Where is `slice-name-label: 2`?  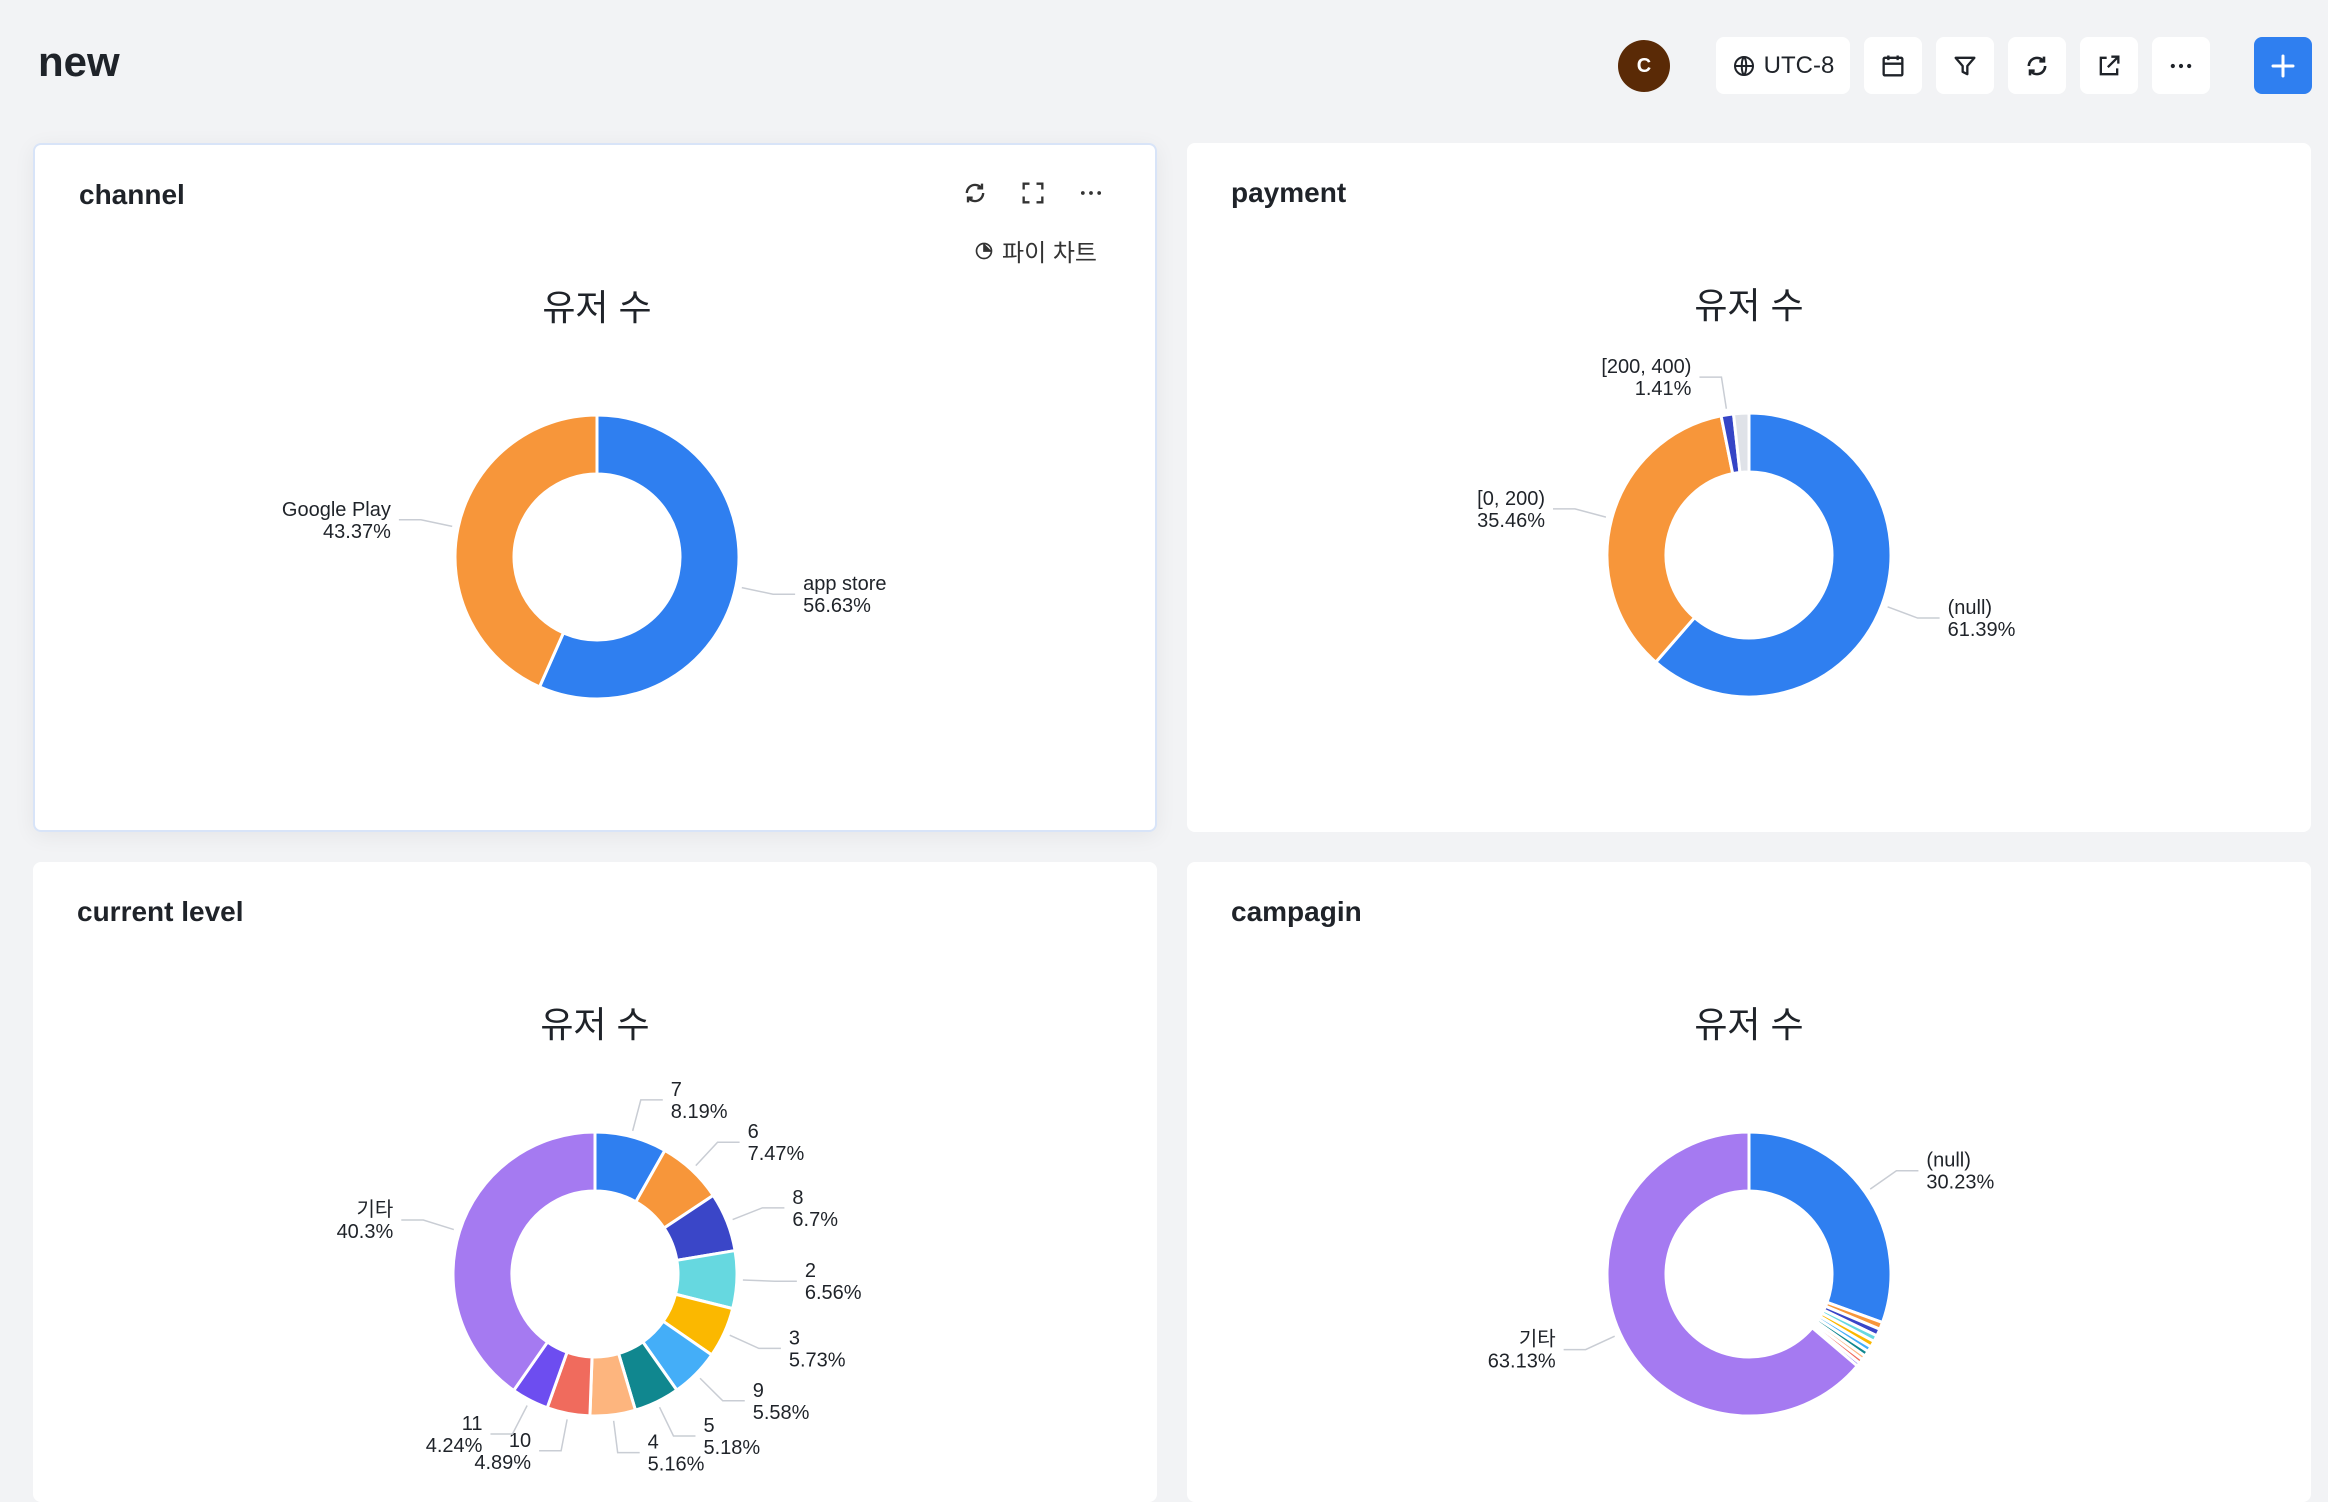
slice-name-label: 2 is located at coordinates (810, 1271).